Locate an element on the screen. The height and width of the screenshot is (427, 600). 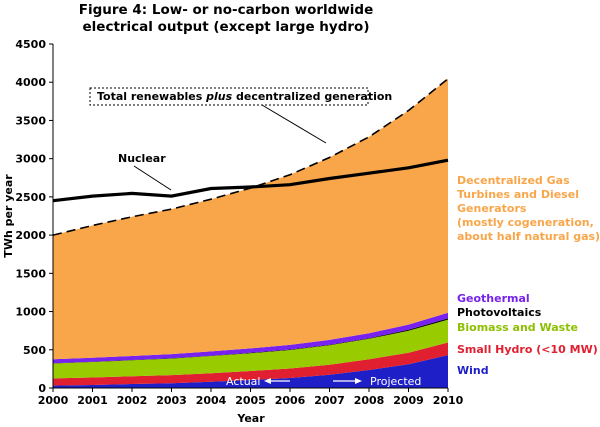
total-renewables-text-italic: plus is located at coordinates (218, 96).